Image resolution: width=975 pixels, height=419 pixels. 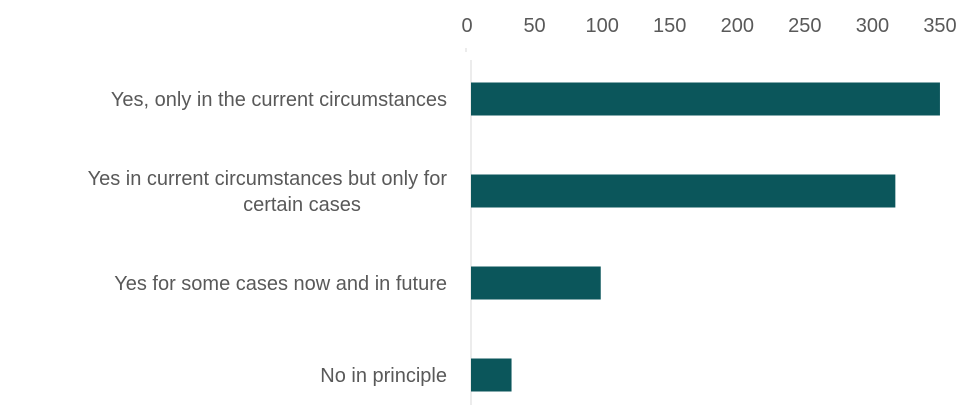 I want to click on category-label: Yes, only in the current circumstances, so click(x=279, y=100).